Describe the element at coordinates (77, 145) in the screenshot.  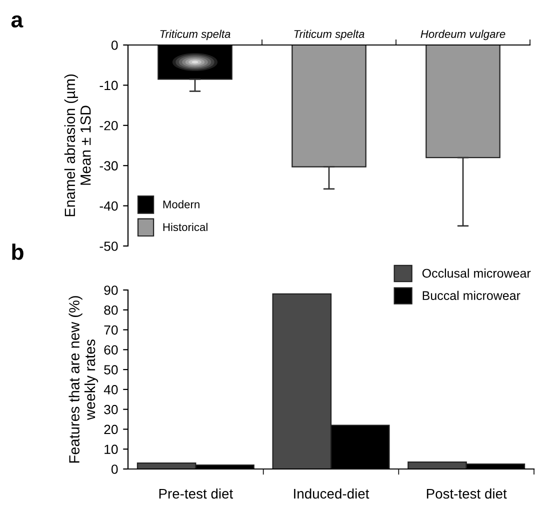
I see `y-axis-title: Enamel abrasion (µm) Mean ± 1SD` at that location.